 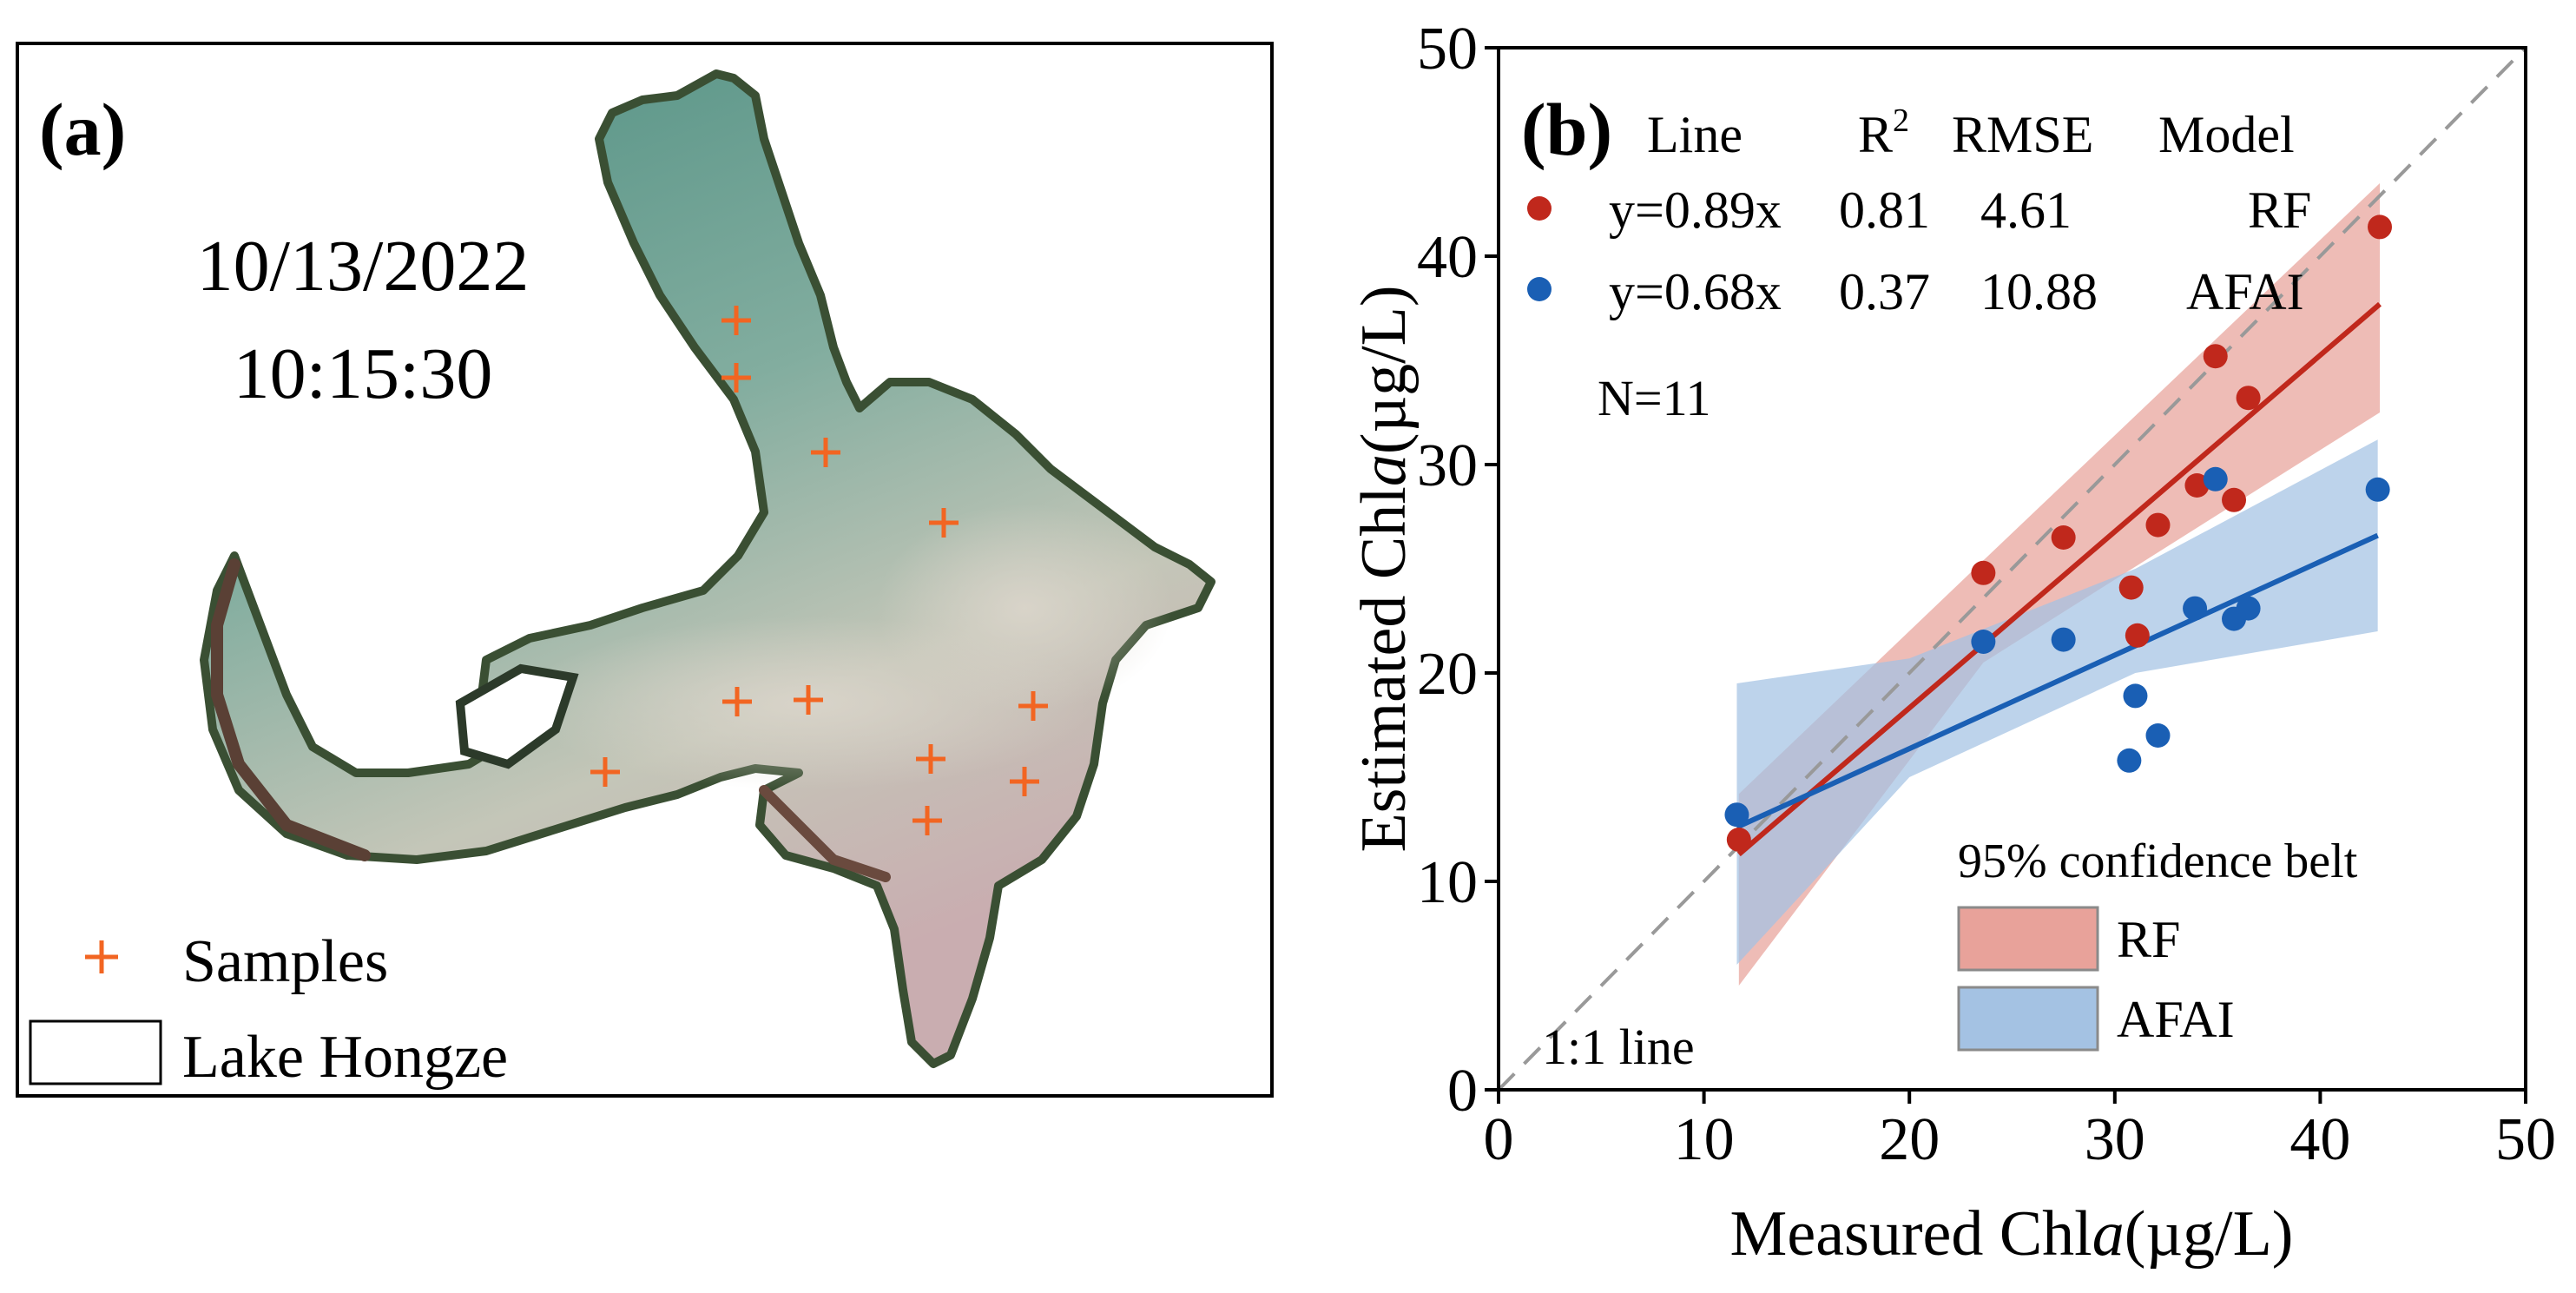 I want to click on legend-samples-label: Samples, so click(x=285, y=961).